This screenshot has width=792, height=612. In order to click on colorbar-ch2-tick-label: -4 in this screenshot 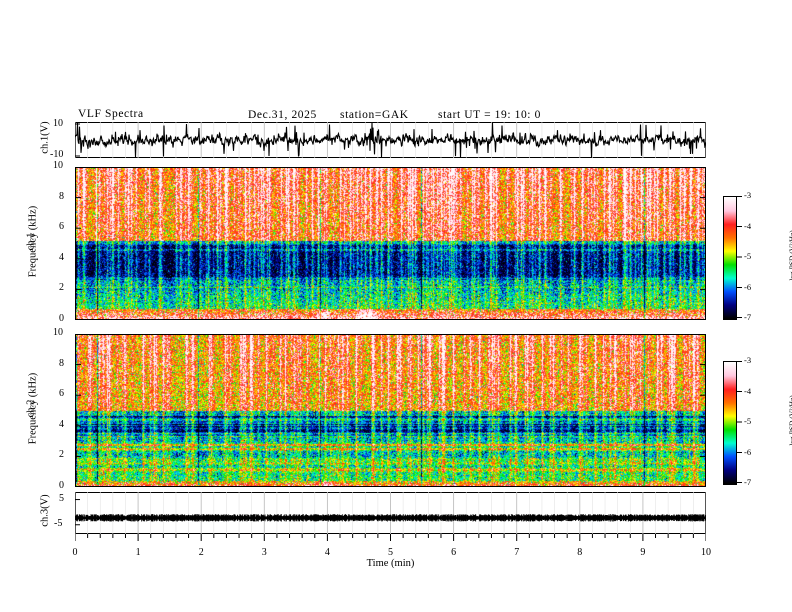, I will do `click(748, 390)`.